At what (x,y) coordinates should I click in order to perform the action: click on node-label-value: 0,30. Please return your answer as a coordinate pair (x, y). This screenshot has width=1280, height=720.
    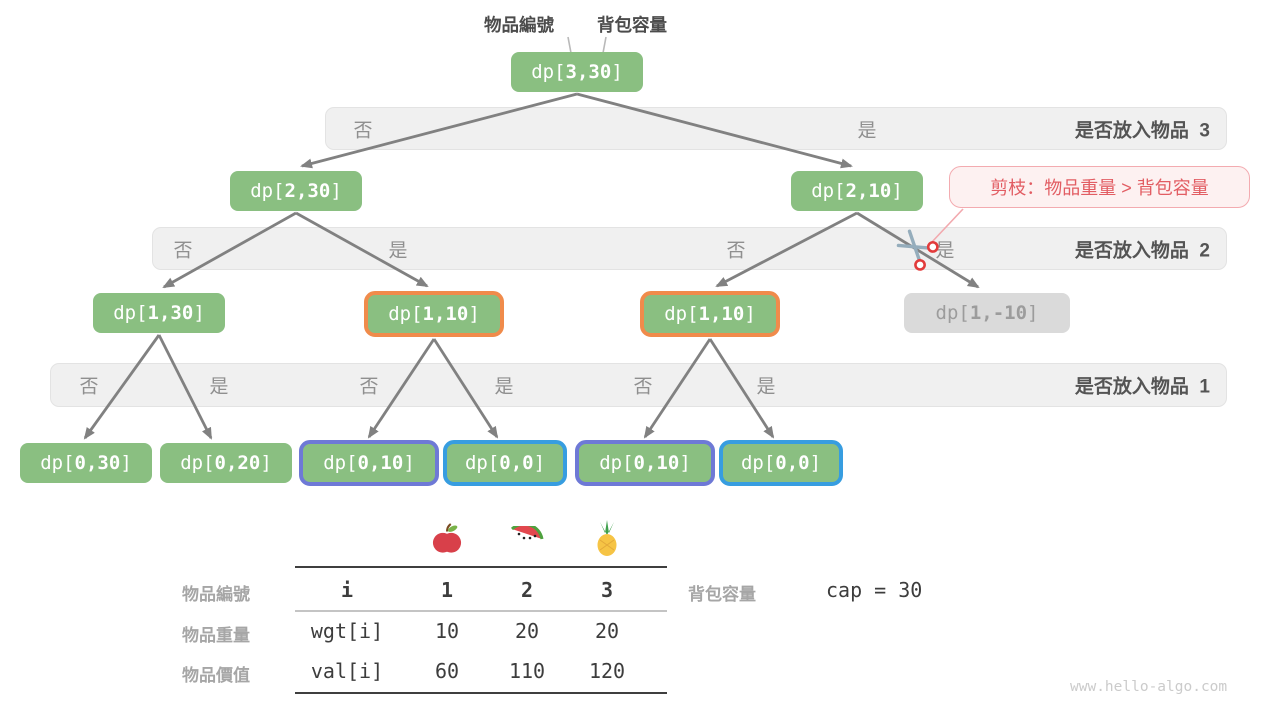
    Looking at the image, I should click on (97, 463).